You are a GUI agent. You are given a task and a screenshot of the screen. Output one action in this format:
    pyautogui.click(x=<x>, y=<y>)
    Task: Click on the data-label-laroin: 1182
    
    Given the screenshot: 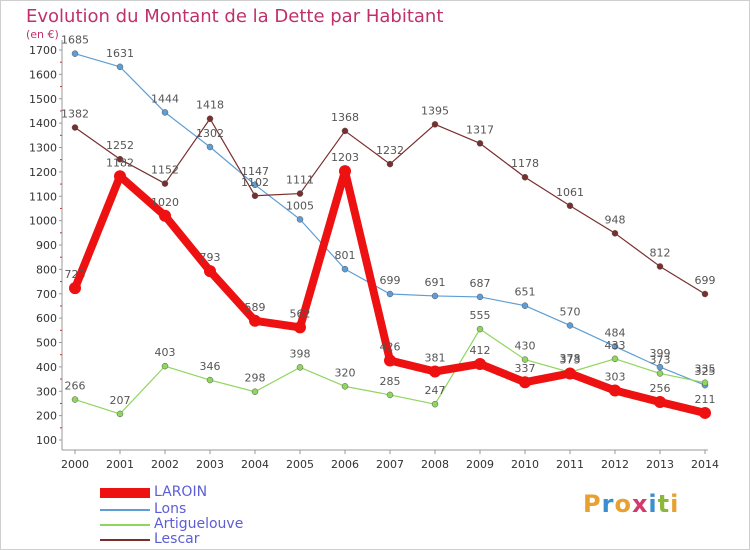 What is the action you would take?
    pyautogui.click(x=120, y=162)
    